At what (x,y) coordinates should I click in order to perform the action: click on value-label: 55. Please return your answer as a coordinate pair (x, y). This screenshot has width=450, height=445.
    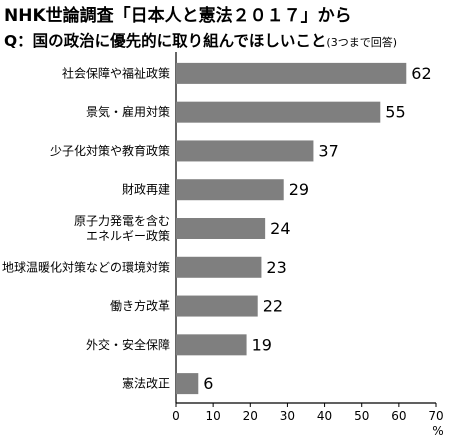
    Looking at the image, I should click on (395, 112).